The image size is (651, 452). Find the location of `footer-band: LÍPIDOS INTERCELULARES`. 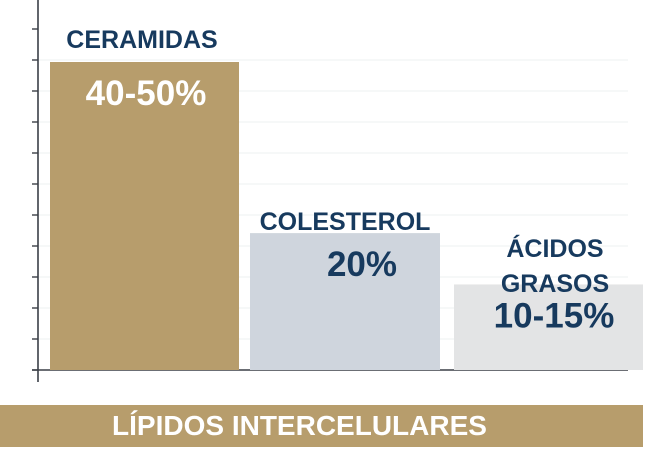

footer-band: LÍPIDOS INTERCELULARES is located at coordinates (321, 426).